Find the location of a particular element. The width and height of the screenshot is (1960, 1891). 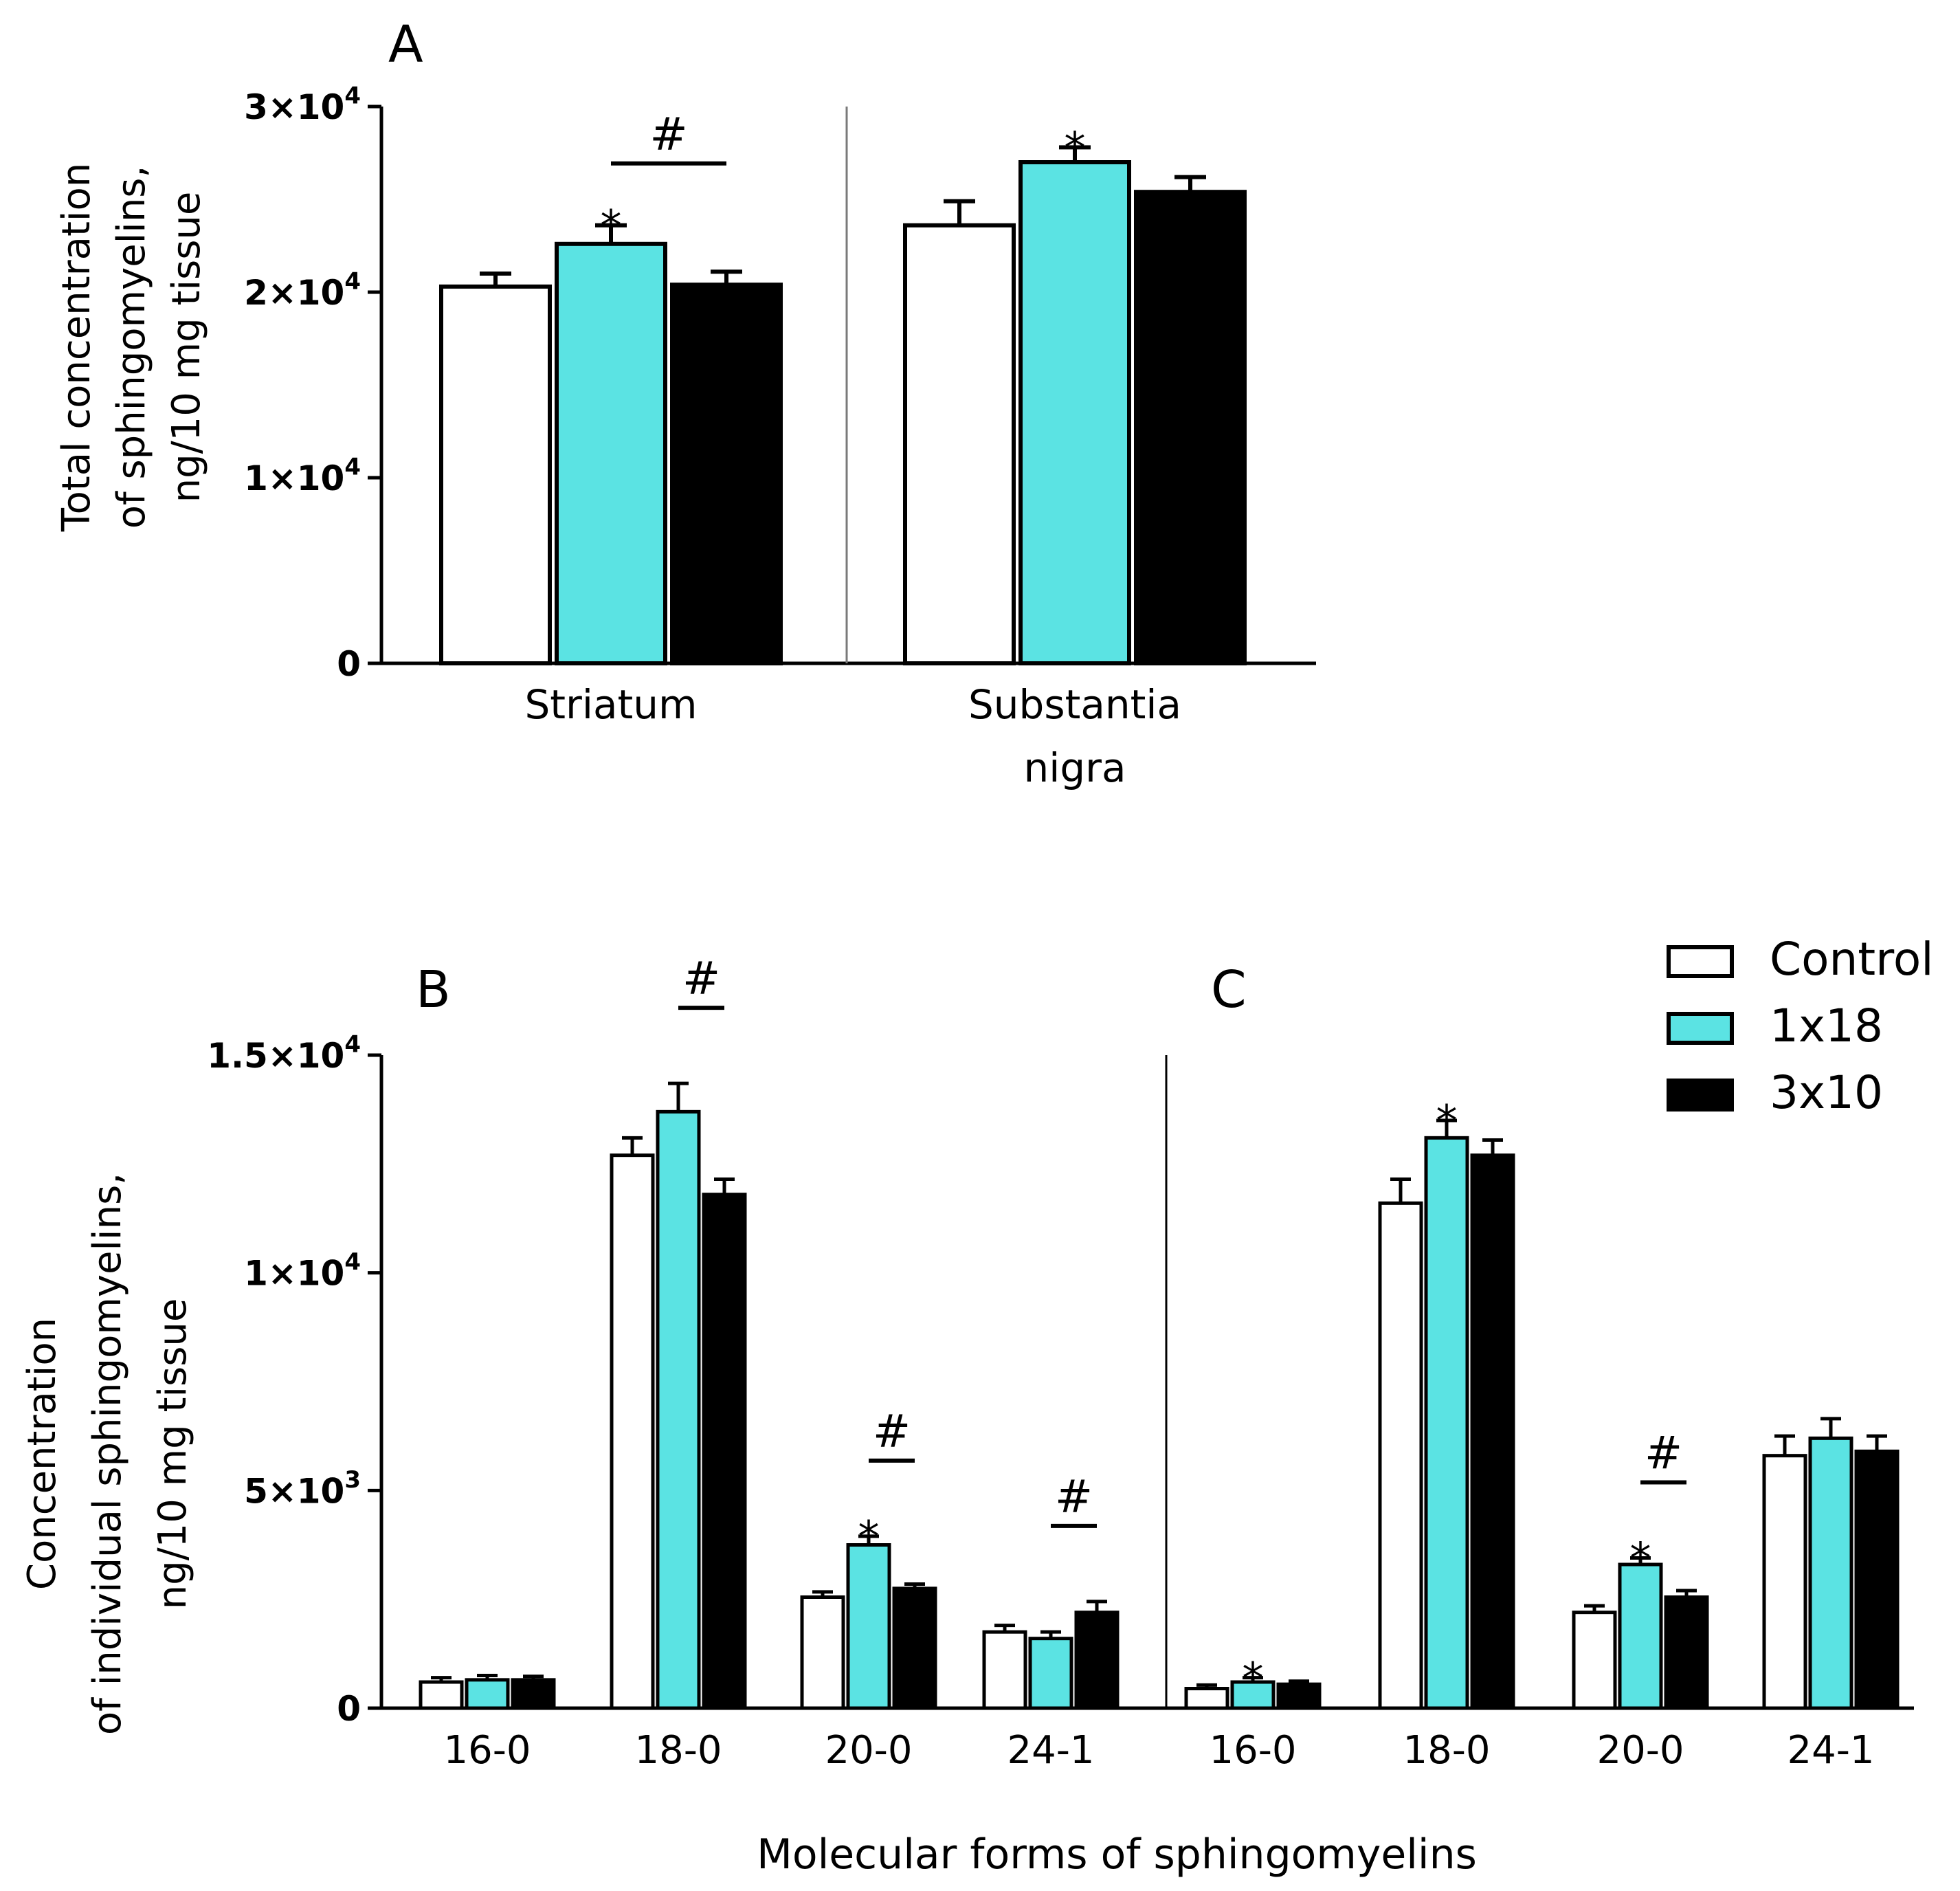

panel-a-plot: * # Striatum * Substantia nigra is located at coordinates (843, 449).